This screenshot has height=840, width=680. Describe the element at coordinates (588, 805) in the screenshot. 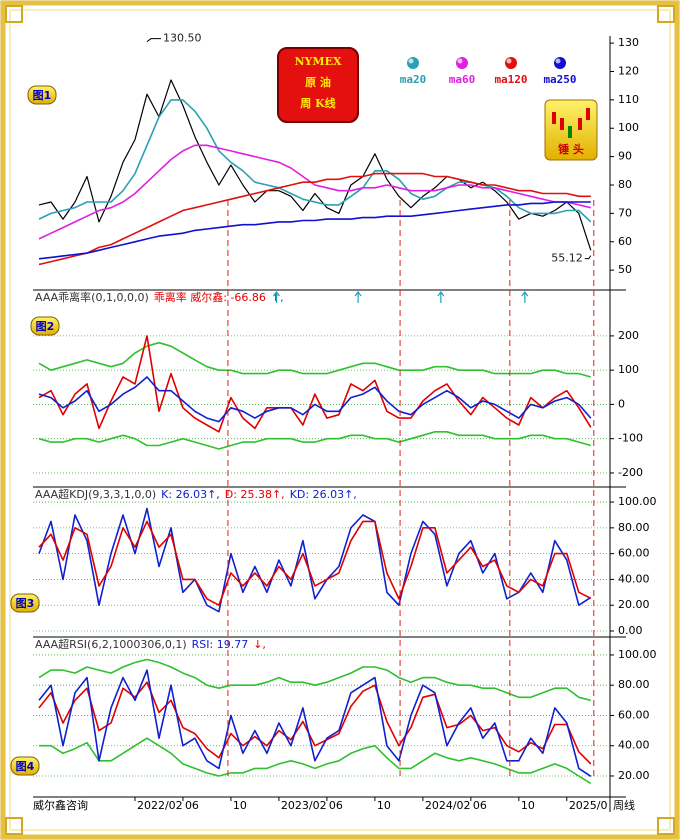

I see `x-tick-label: 2025/0` at that location.